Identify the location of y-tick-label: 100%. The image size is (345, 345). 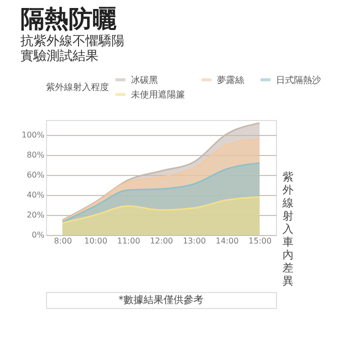
(33, 135).